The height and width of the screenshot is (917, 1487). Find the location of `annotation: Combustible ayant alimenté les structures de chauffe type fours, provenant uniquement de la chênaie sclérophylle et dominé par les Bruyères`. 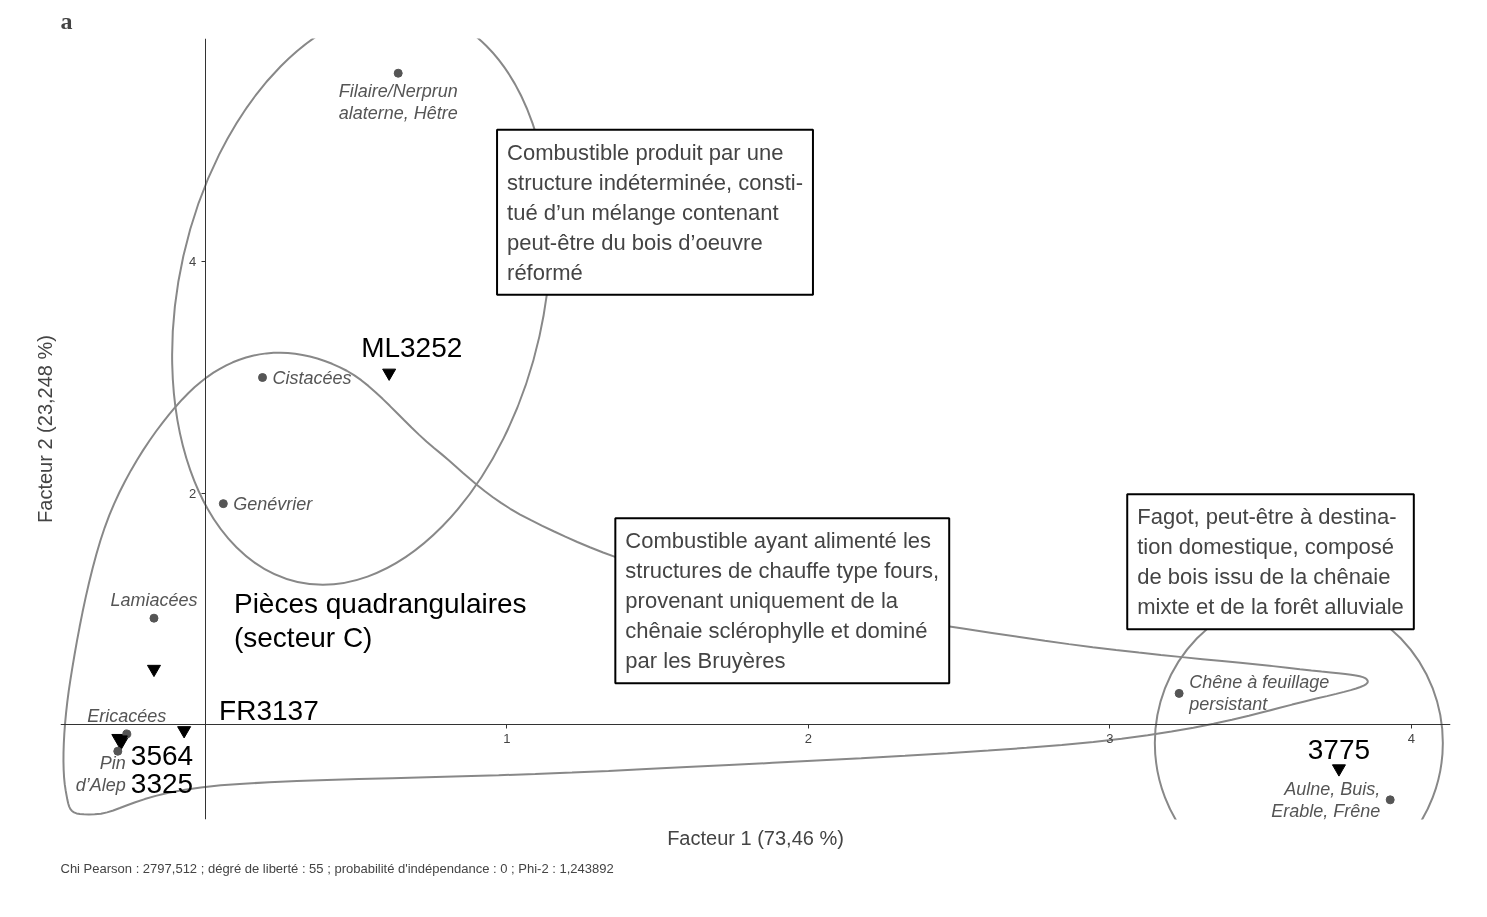

annotation: Combustible ayant alimenté les structures de chauffe type fours, provenant uniquement de la chênaie sclérophylle et dominé par les Bruyères is located at coordinates (782, 601).